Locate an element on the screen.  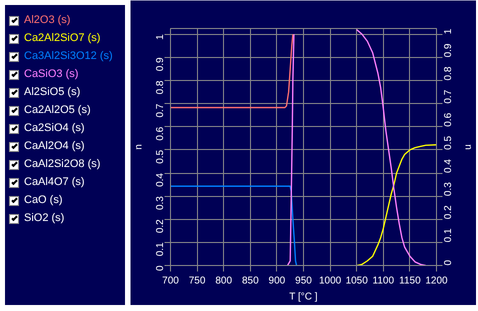
x-tick-label: 800 is located at coordinates (223, 281).